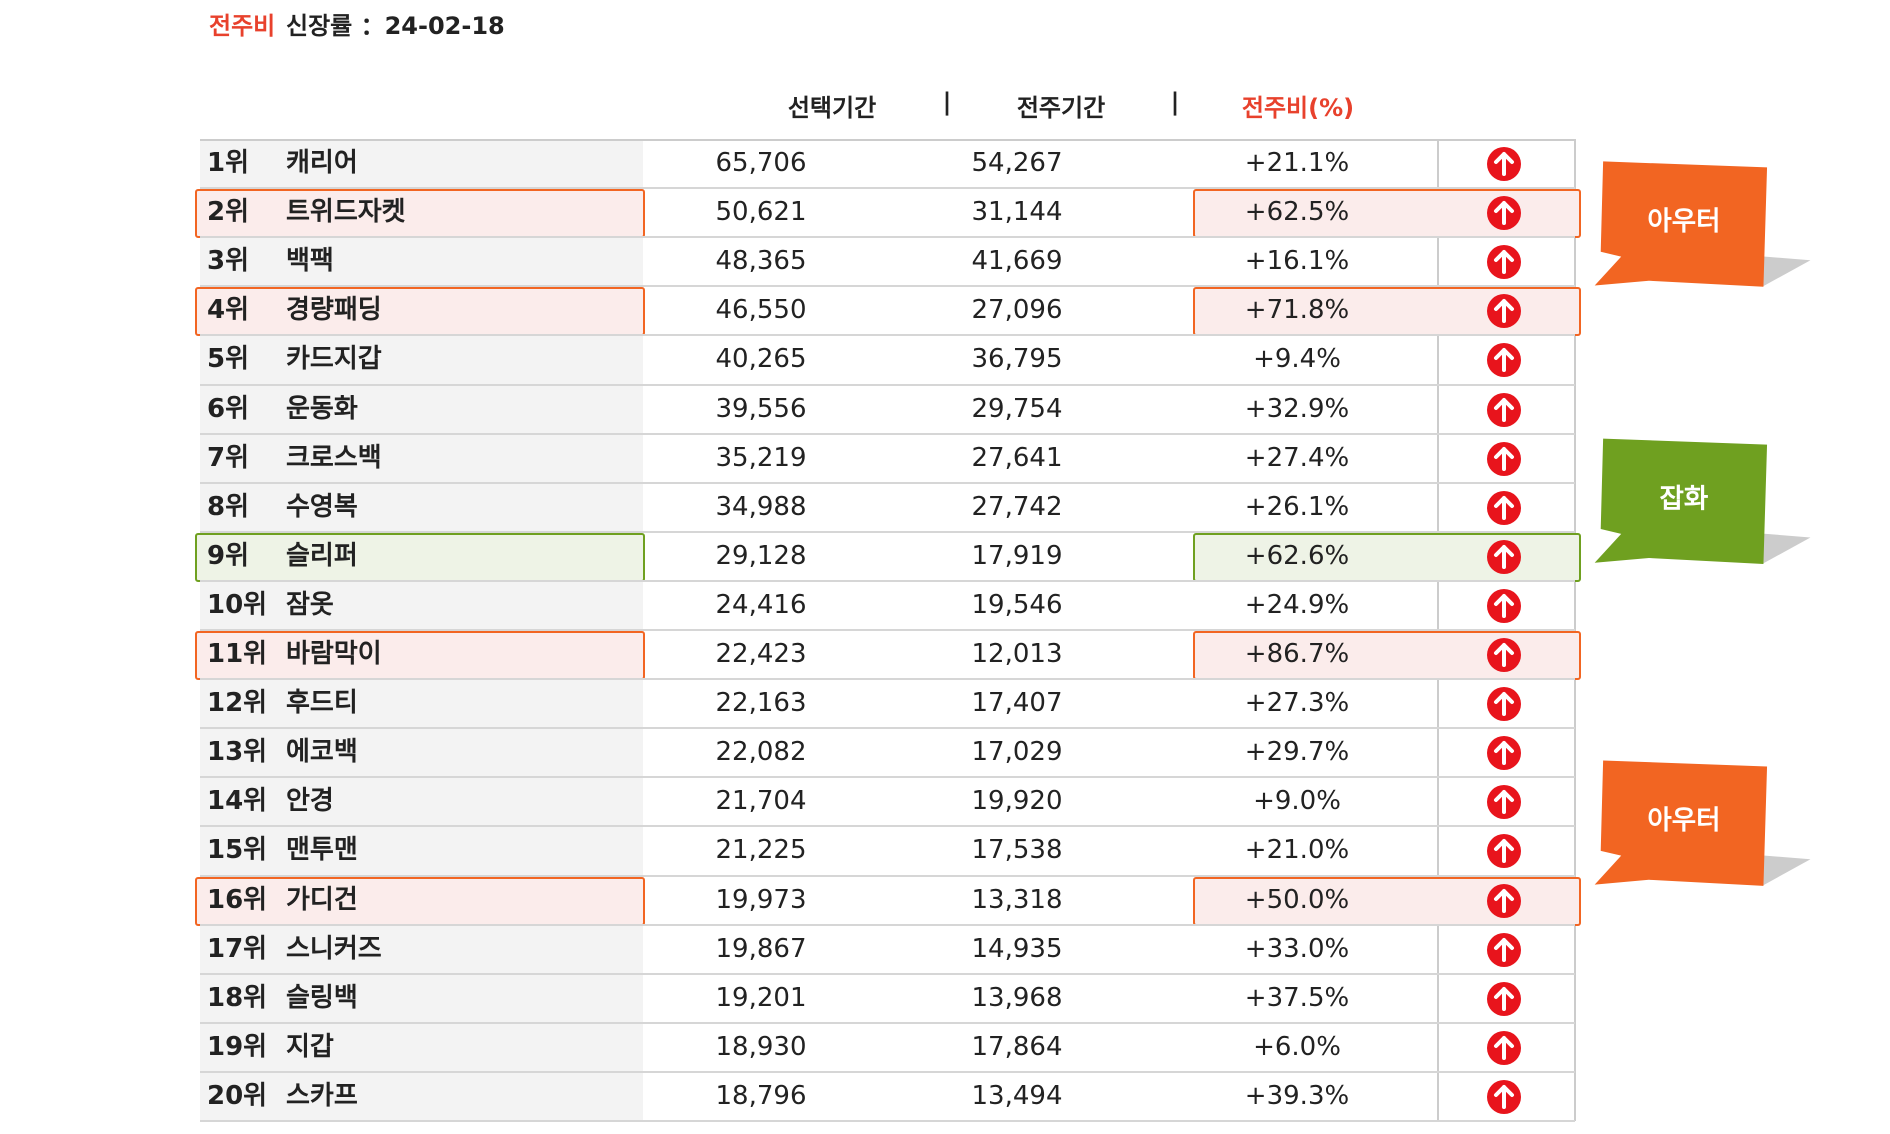  What do you see at coordinates (228, 555) in the screenshot?
I see `rank: 9위` at bounding box center [228, 555].